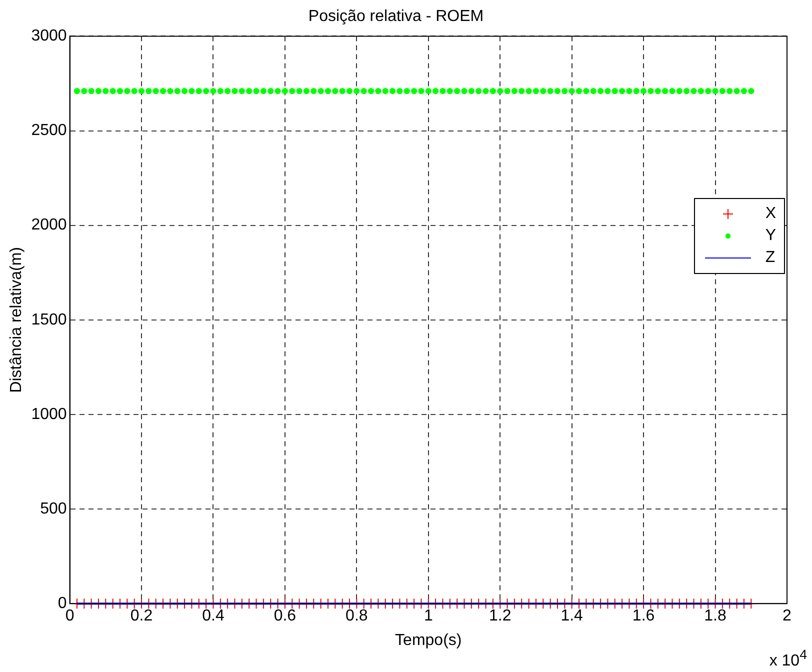 The height and width of the screenshot is (672, 812). I want to click on legend-label: Z, so click(770, 257).